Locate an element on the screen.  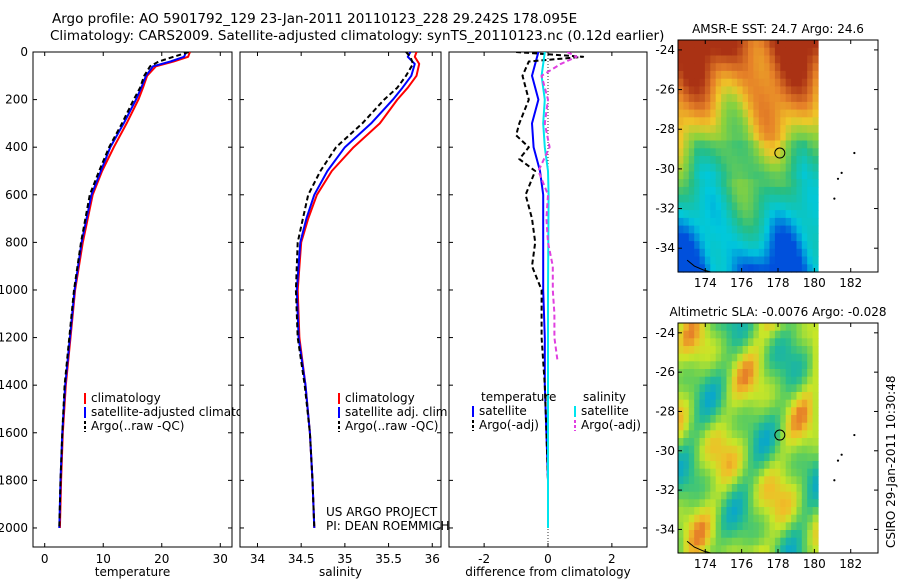
depth-tick-label: 0 is located at coordinates (24, 52).